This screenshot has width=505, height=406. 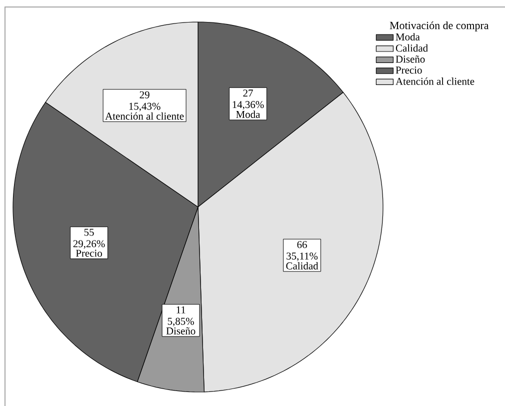 What do you see at coordinates (408, 36) in the screenshot?
I see `legend-label: Moda` at bounding box center [408, 36].